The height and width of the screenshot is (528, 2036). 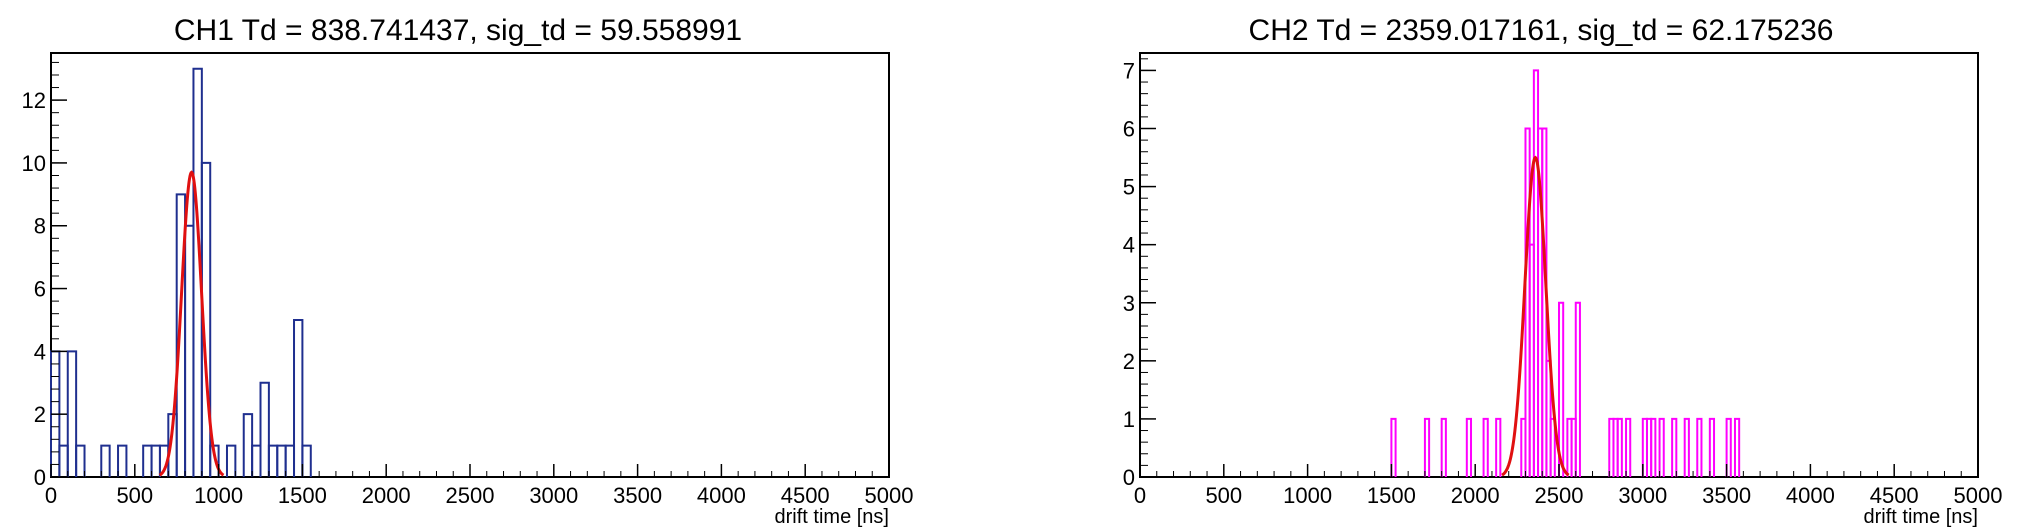 What do you see at coordinates (1129, 361) in the screenshot?
I see `ch2-y-tick-label: 2` at bounding box center [1129, 361].